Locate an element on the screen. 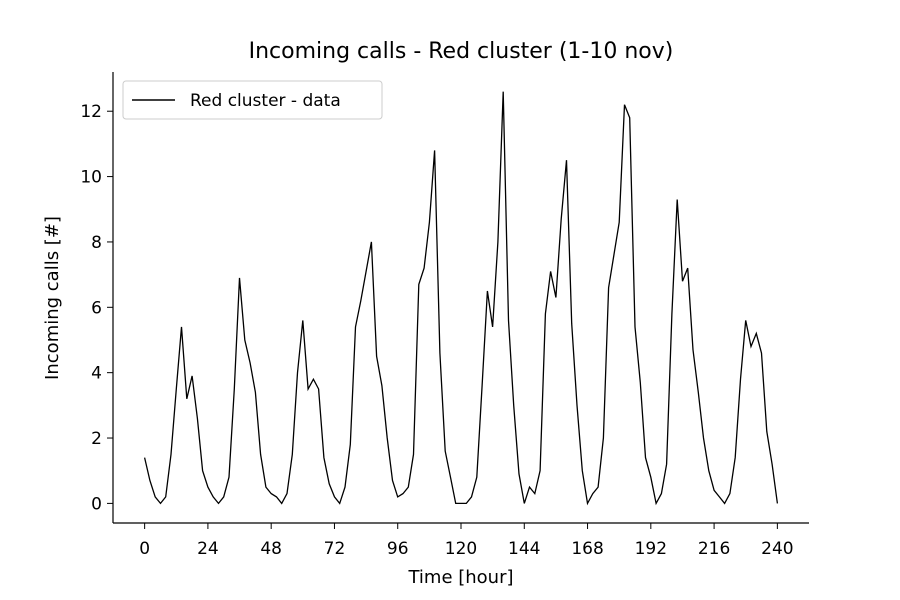 The image size is (900, 600). x-tick-label: 216 is located at coordinates (714, 549).